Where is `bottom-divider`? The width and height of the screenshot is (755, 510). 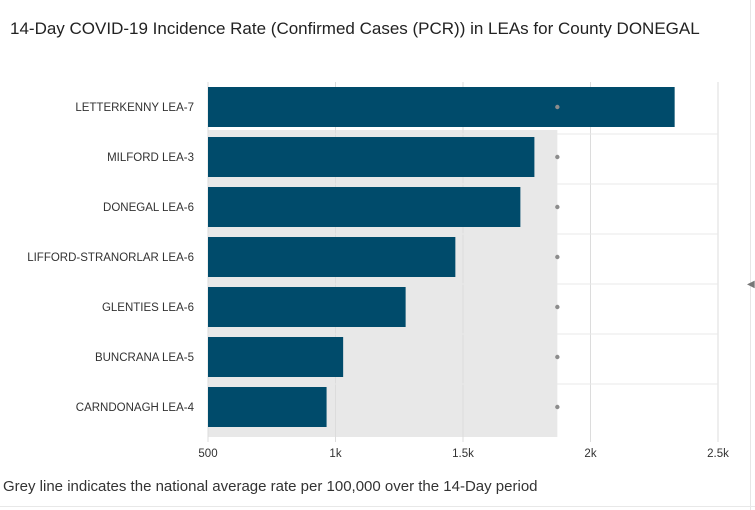 bottom-divider is located at coordinates (377, 506).